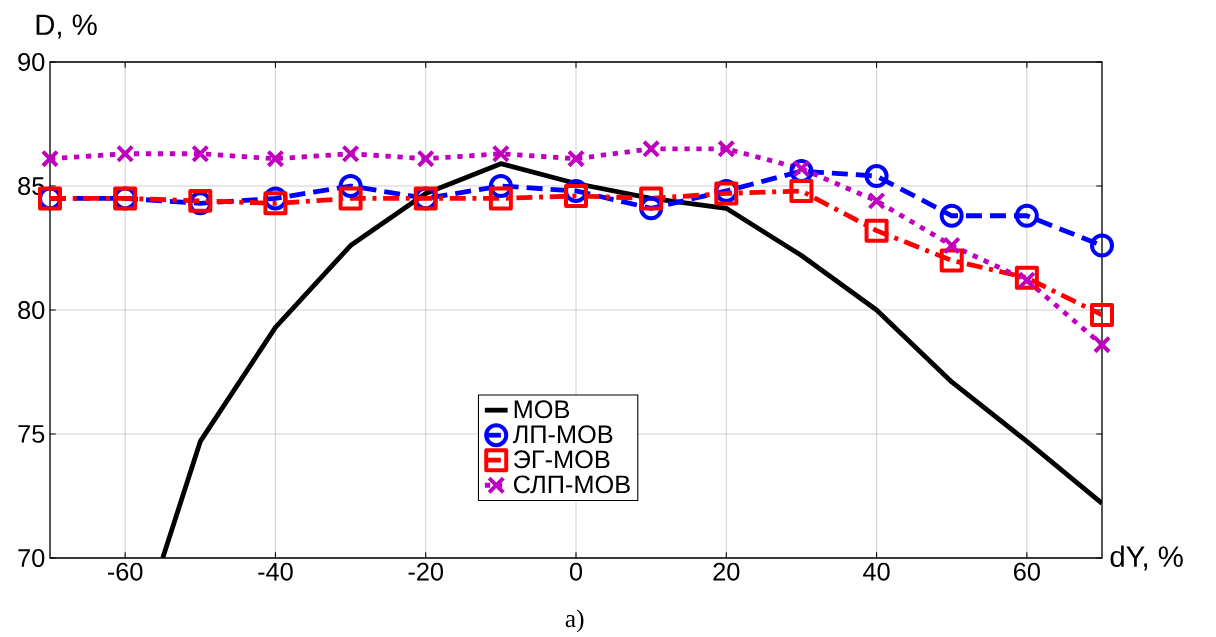  Describe the element at coordinates (275, 571) in the screenshot. I see `x-tick-label: -40` at that location.